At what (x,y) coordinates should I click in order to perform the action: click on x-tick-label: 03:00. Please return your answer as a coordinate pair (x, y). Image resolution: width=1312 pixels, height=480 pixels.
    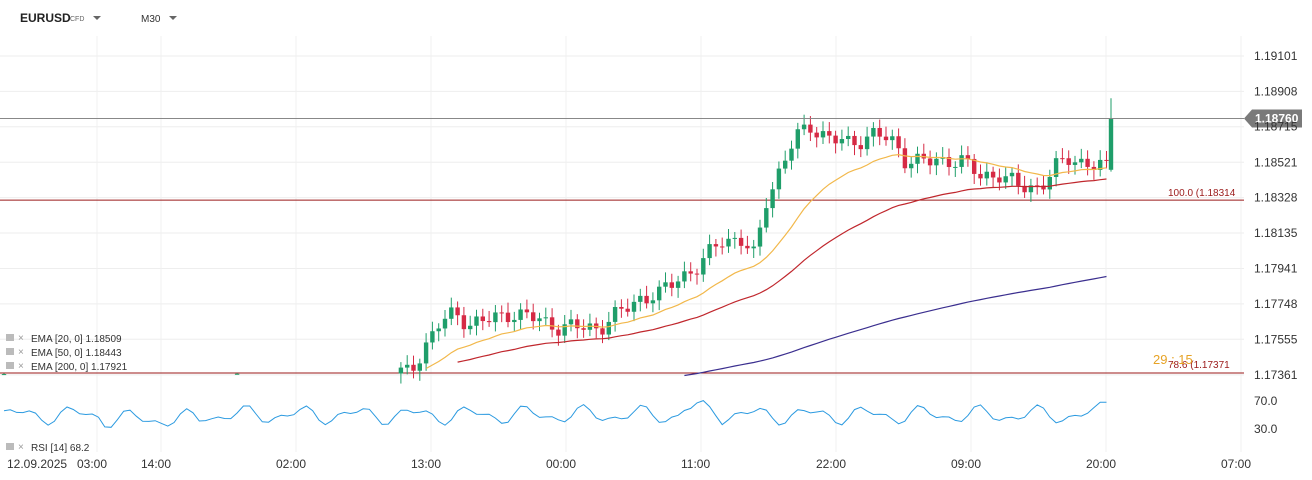
    Looking at the image, I should click on (92, 464).